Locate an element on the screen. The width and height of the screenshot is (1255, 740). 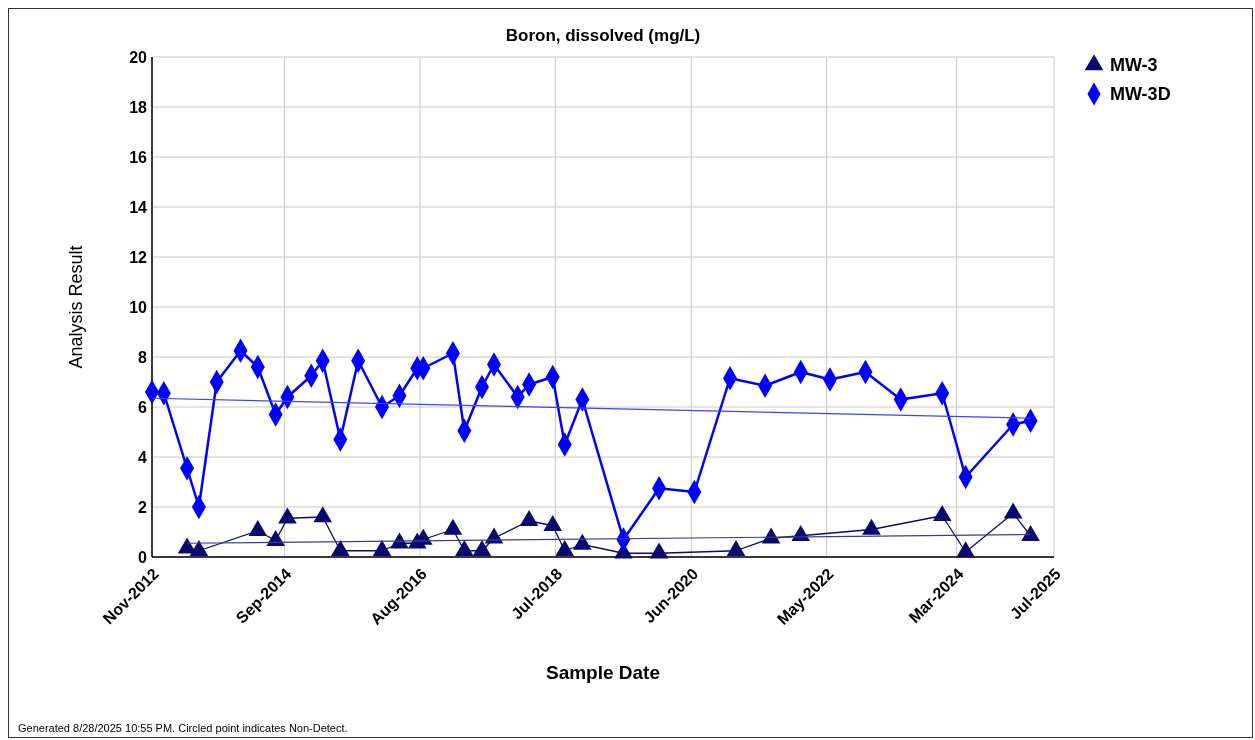
y-tick-label: 10 is located at coordinates (138, 307).